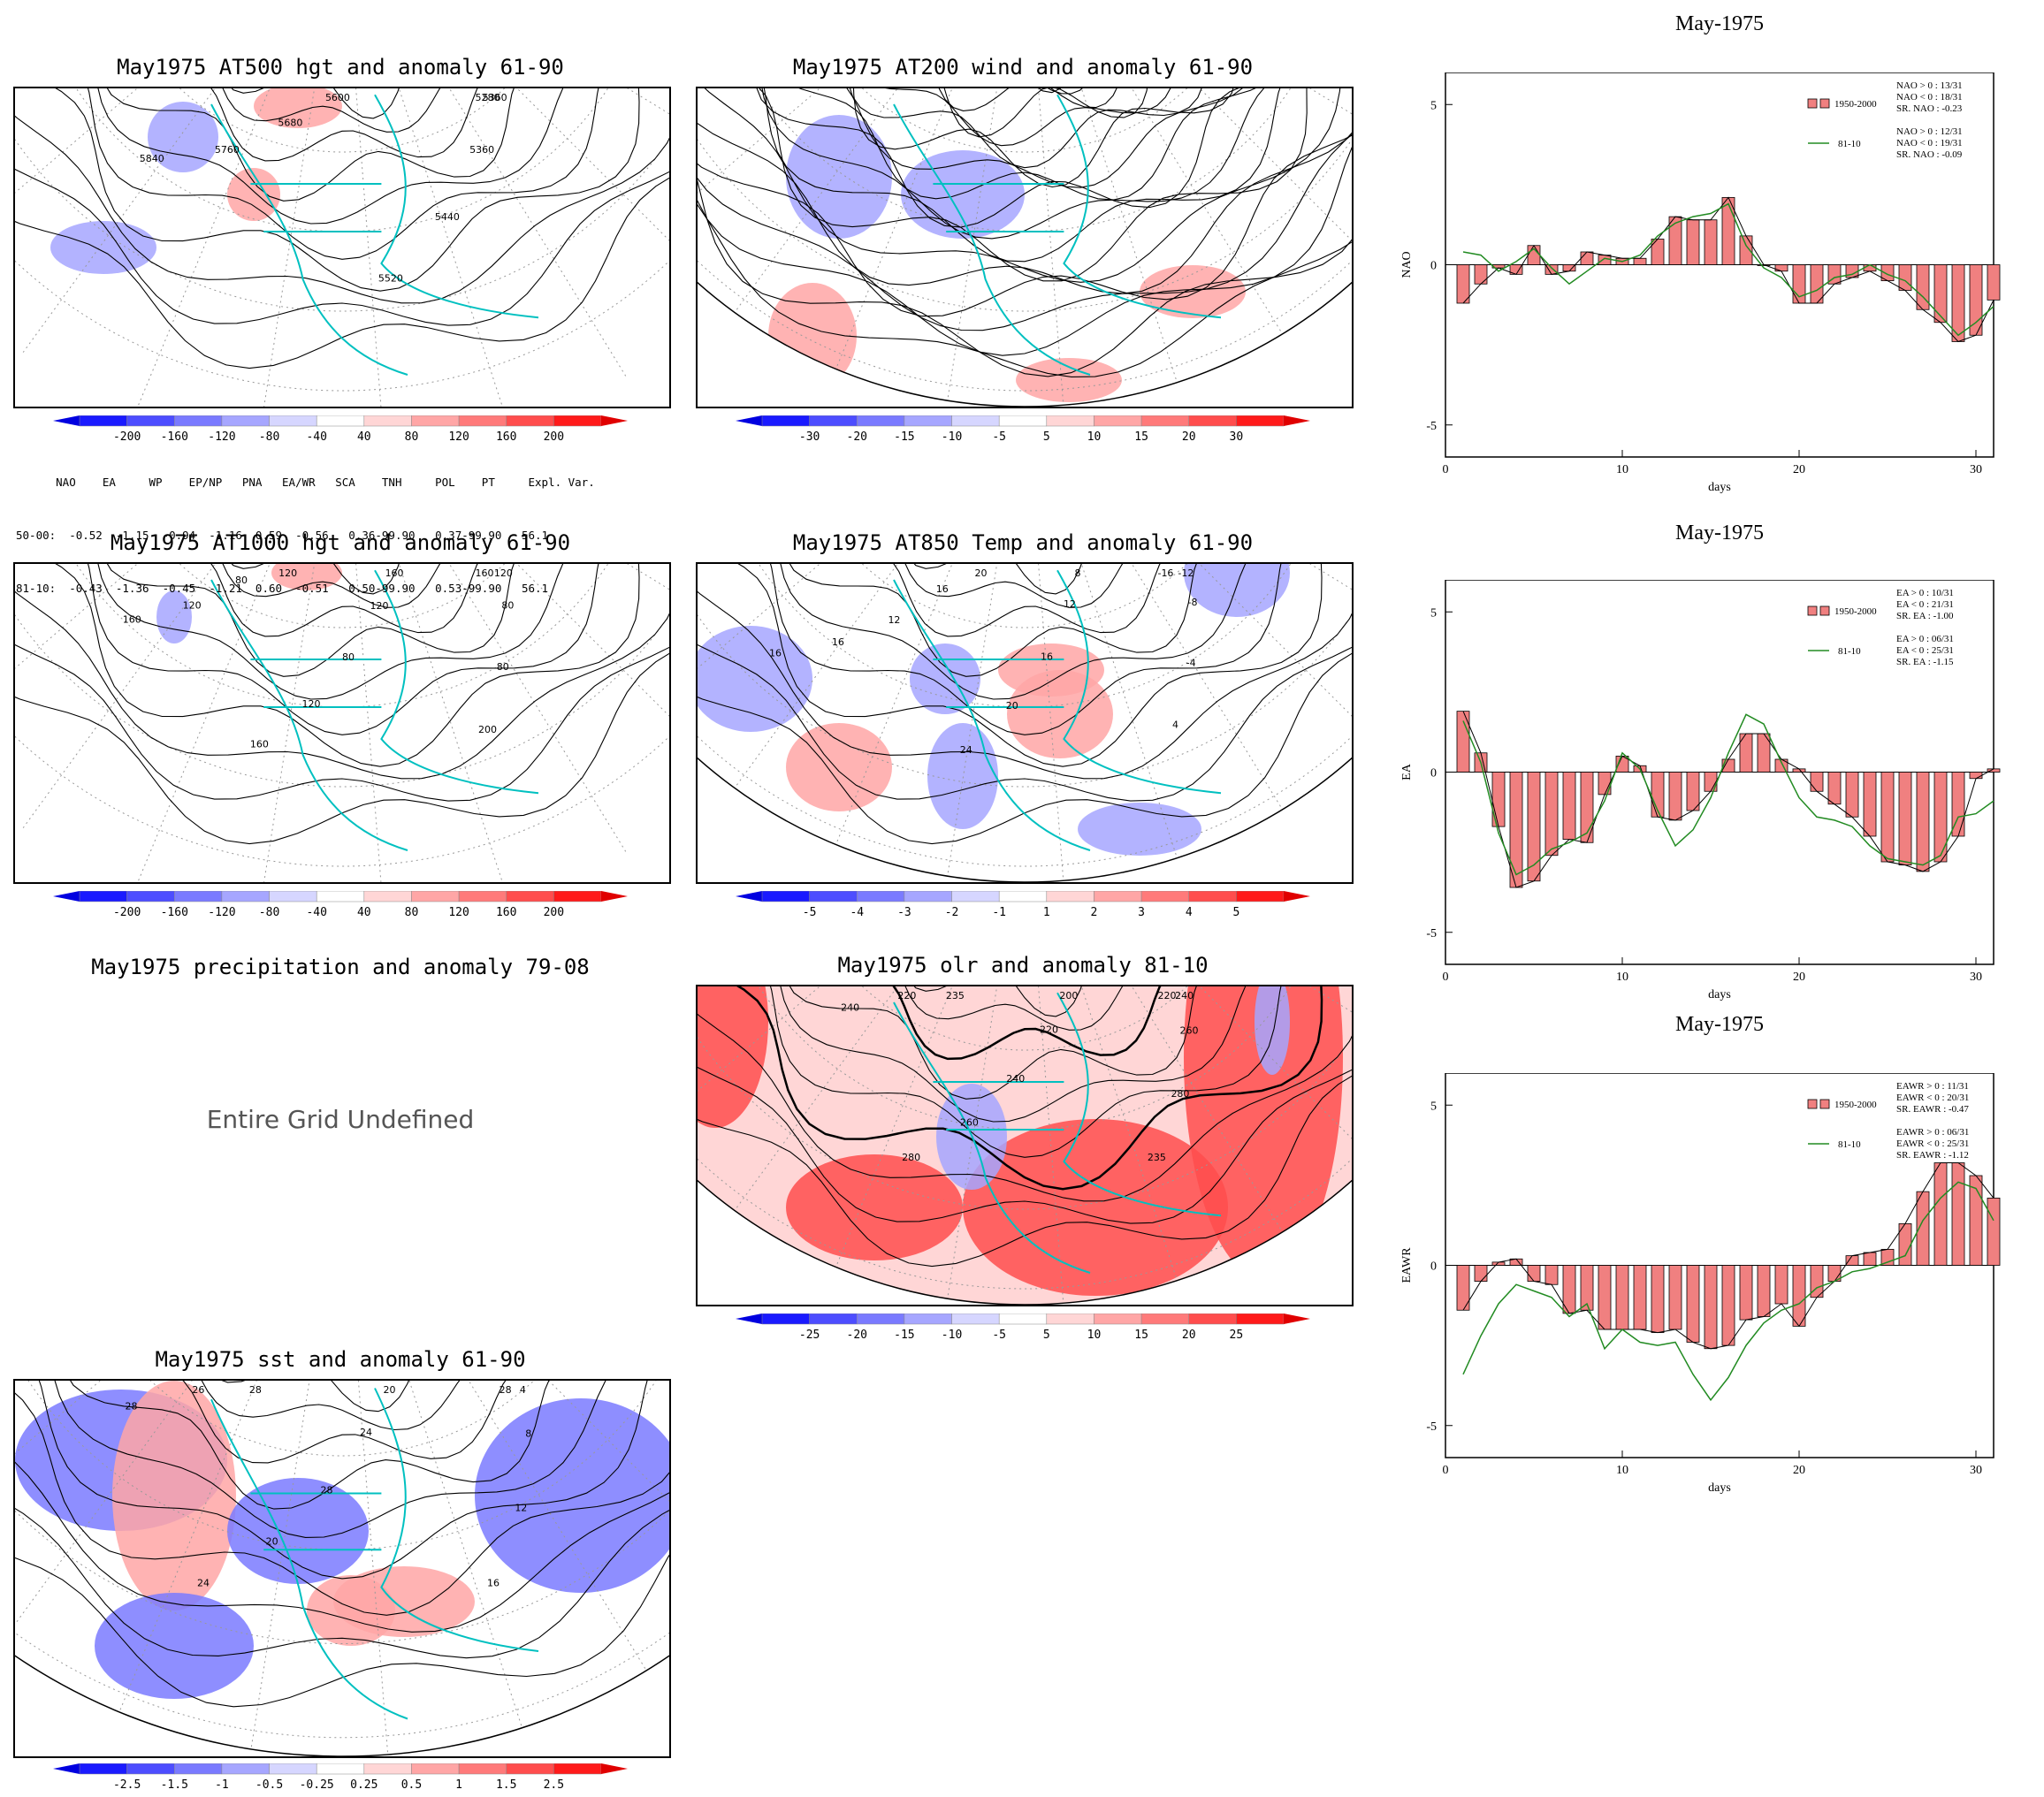  What do you see at coordinates (127, 1785) in the screenshot?
I see `colorbar-tick-label: -2.5` at bounding box center [127, 1785].